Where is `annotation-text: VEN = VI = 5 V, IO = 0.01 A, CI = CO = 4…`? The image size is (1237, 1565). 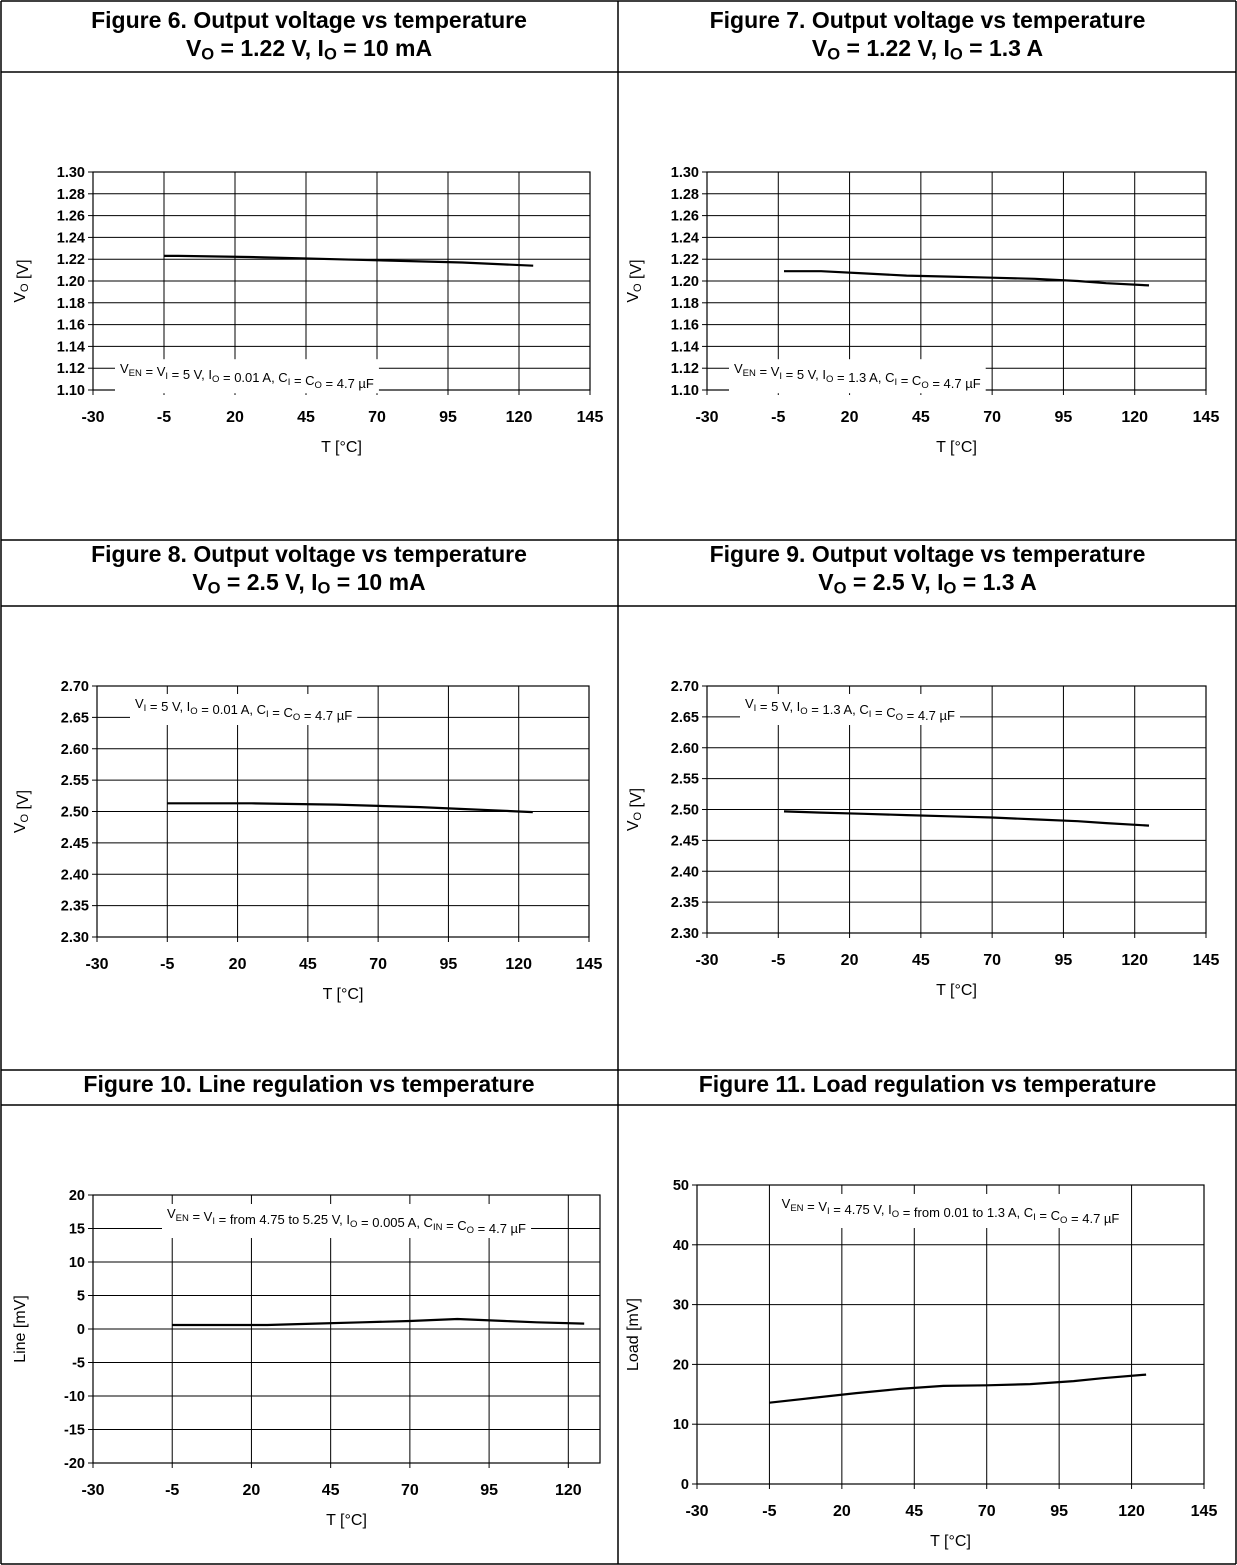
annotation-text: VEN = VI = 5 V, IO = 0.01 A, CI = CO = 4… is located at coordinates (247, 376).